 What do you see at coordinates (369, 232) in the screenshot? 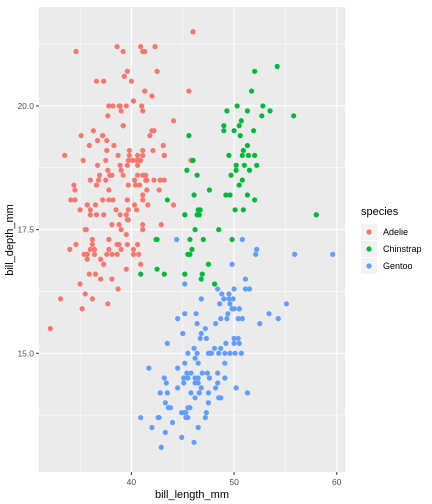
I see `legend-swatch-adelie` at bounding box center [369, 232].